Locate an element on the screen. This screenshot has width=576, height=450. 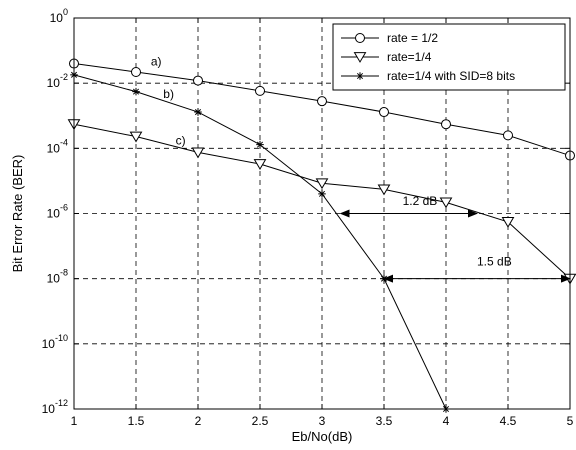
annotation-label: 1.2 dB is located at coordinates (420, 201).